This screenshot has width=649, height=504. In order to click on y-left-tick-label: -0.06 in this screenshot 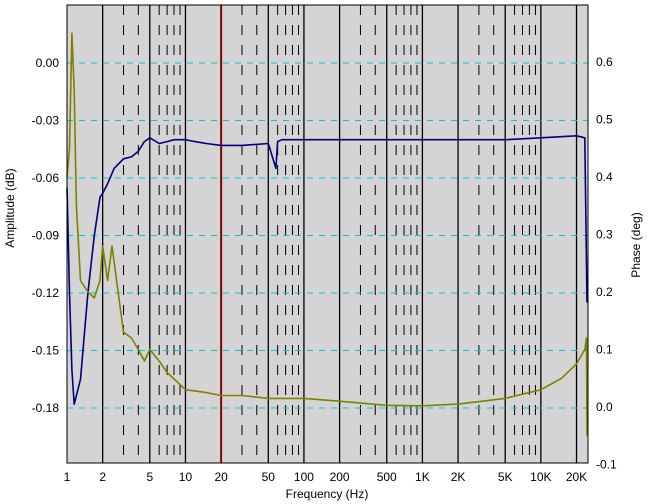, I will do `click(46, 178)`.